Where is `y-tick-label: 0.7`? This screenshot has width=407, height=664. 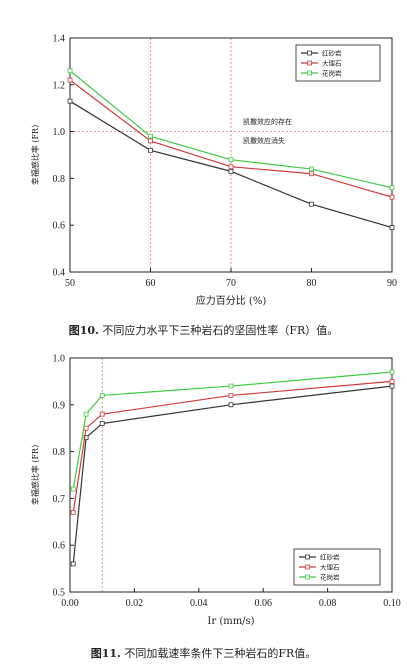 y-tick-label: 0.7 is located at coordinates (59, 499).